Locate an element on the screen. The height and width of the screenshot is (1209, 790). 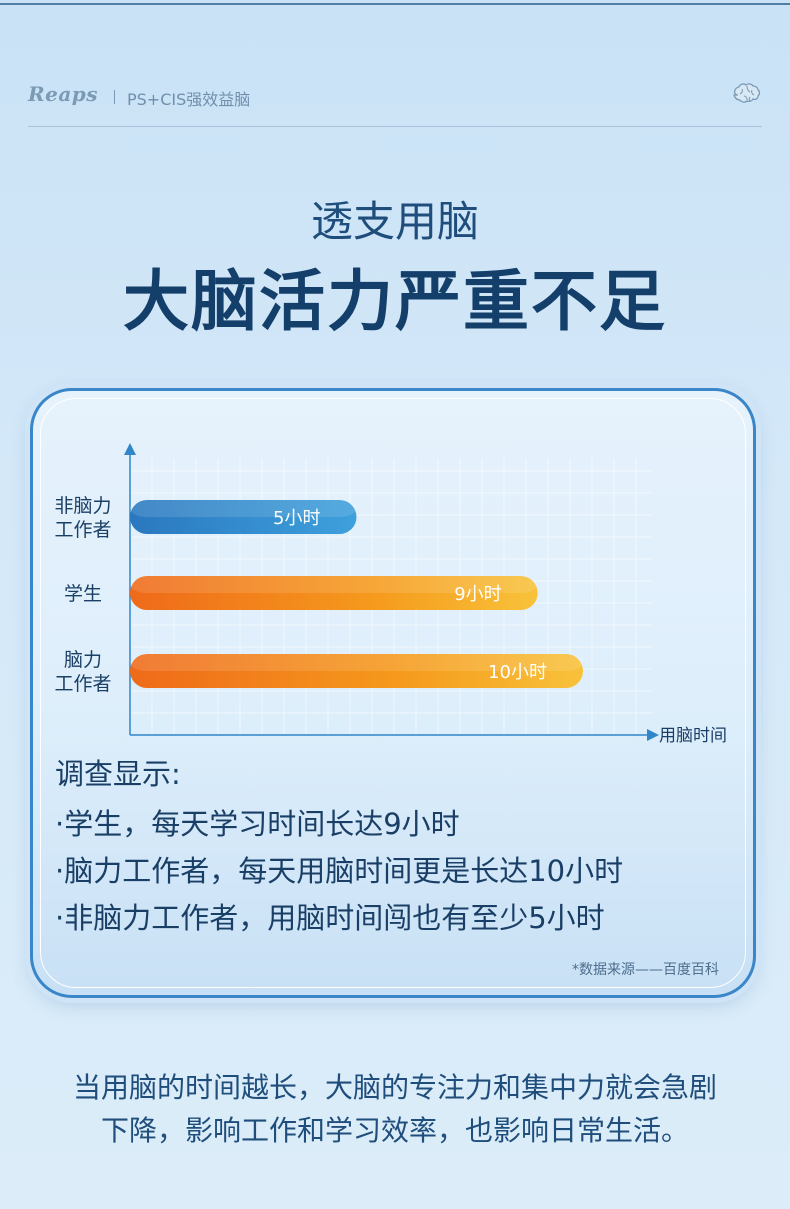
bar-value-label: 10小时 is located at coordinates (517, 672).